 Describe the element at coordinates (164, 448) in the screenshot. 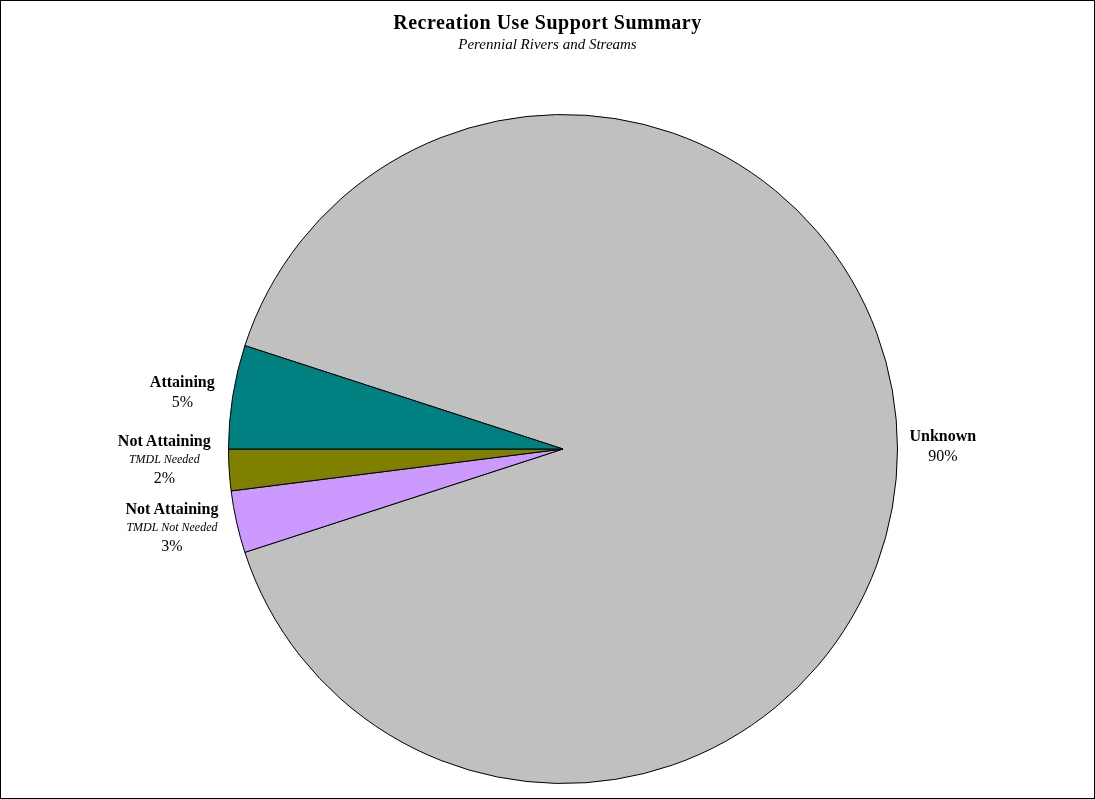

I see `slice-label: Not Attaining TMDL Needed` at that location.